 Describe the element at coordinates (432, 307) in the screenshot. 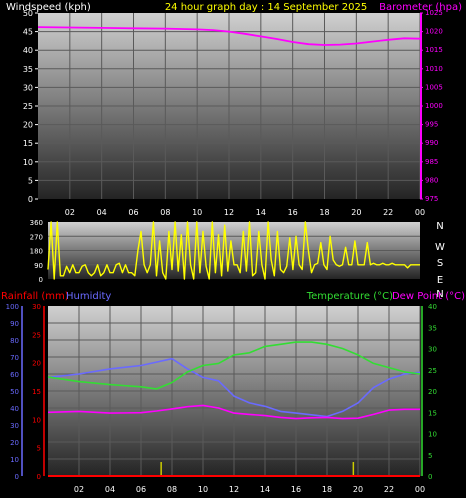

I see `temperature-tick-label: 40` at that location.